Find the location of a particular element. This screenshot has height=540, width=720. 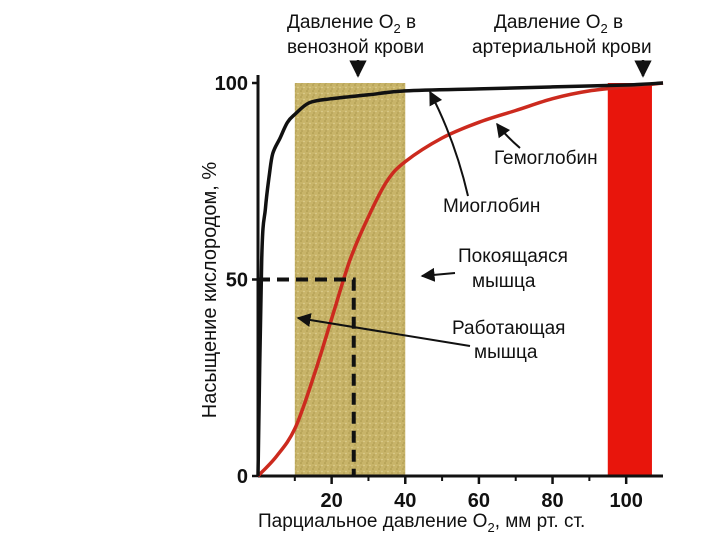

y-tick-label: 50 is located at coordinates (237, 281).